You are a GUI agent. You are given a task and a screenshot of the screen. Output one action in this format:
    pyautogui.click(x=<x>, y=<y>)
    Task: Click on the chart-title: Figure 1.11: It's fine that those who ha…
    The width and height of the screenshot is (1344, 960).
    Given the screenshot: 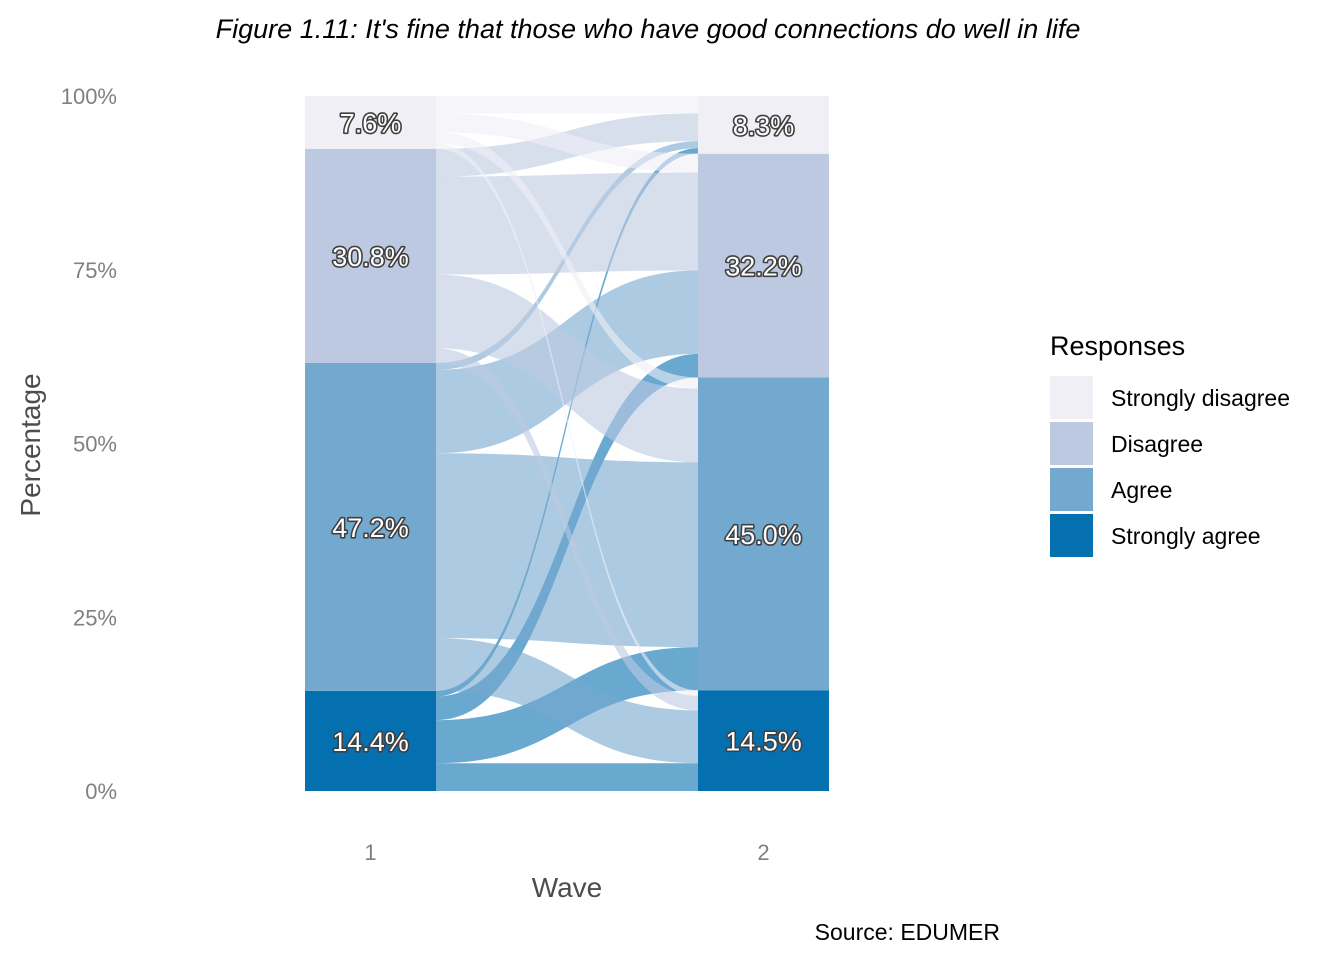 What is the action you would take?
    pyautogui.click(x=648, y=29)
    